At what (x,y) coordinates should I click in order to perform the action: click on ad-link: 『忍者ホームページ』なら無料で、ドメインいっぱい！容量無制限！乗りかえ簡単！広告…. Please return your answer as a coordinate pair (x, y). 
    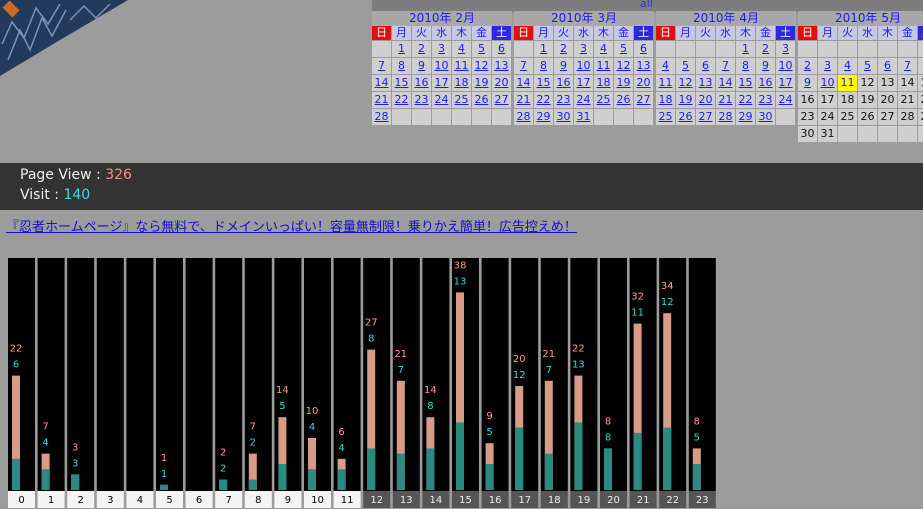
    Looking at the image, I should click on (291, 227).